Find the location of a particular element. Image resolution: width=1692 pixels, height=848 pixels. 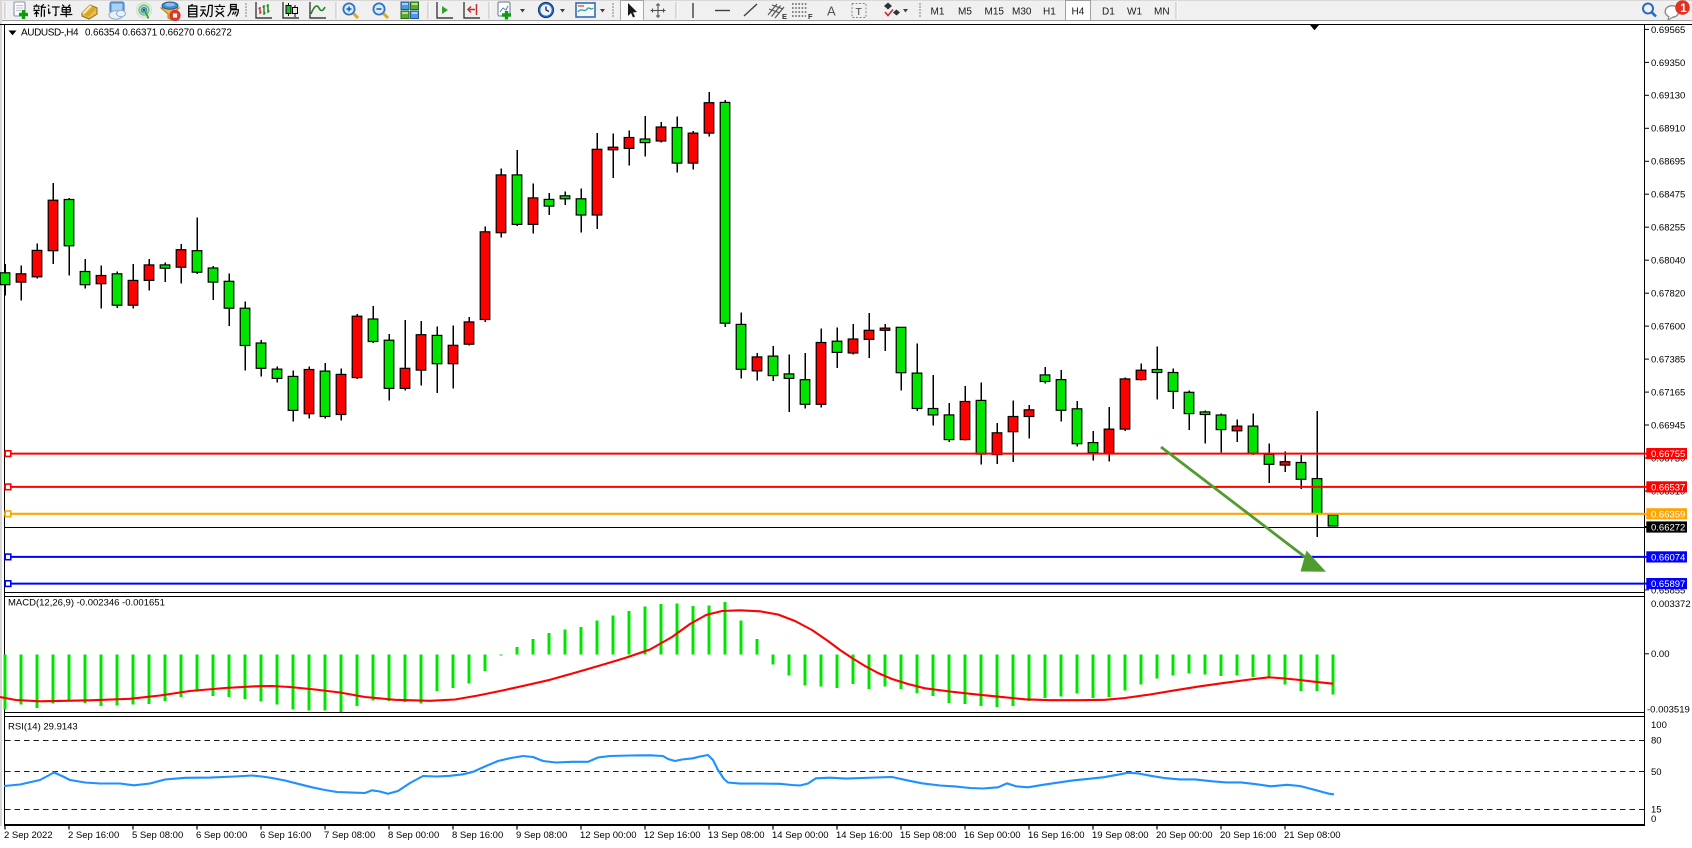

svg-text: 0.68475 is located at coordinates (1668, 195).